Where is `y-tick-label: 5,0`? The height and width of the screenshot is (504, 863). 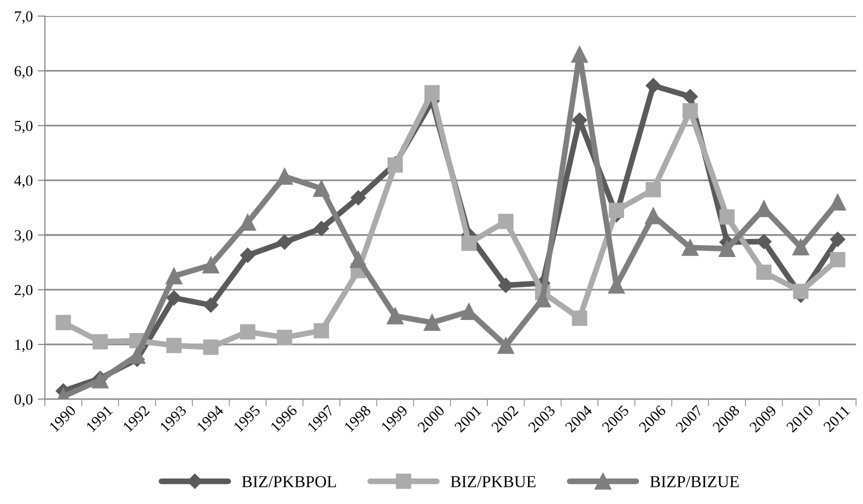
y-tick-label: 5,0 is located at coordinates (23, 127).